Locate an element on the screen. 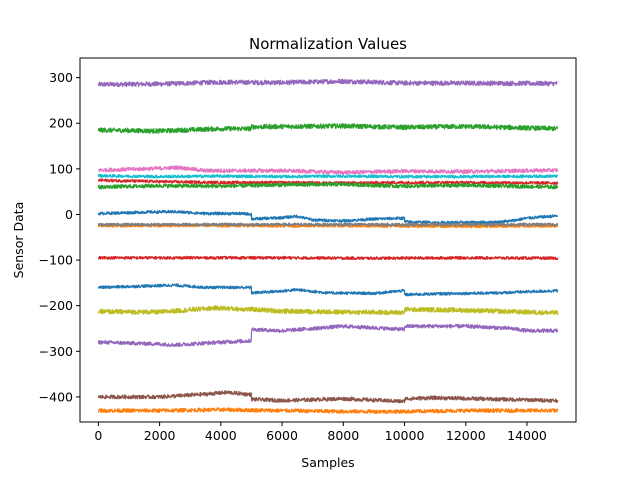 The height and width of the screenshot is (480, 640). x-tick-label: 4000 is located at coordinates (221, 435).